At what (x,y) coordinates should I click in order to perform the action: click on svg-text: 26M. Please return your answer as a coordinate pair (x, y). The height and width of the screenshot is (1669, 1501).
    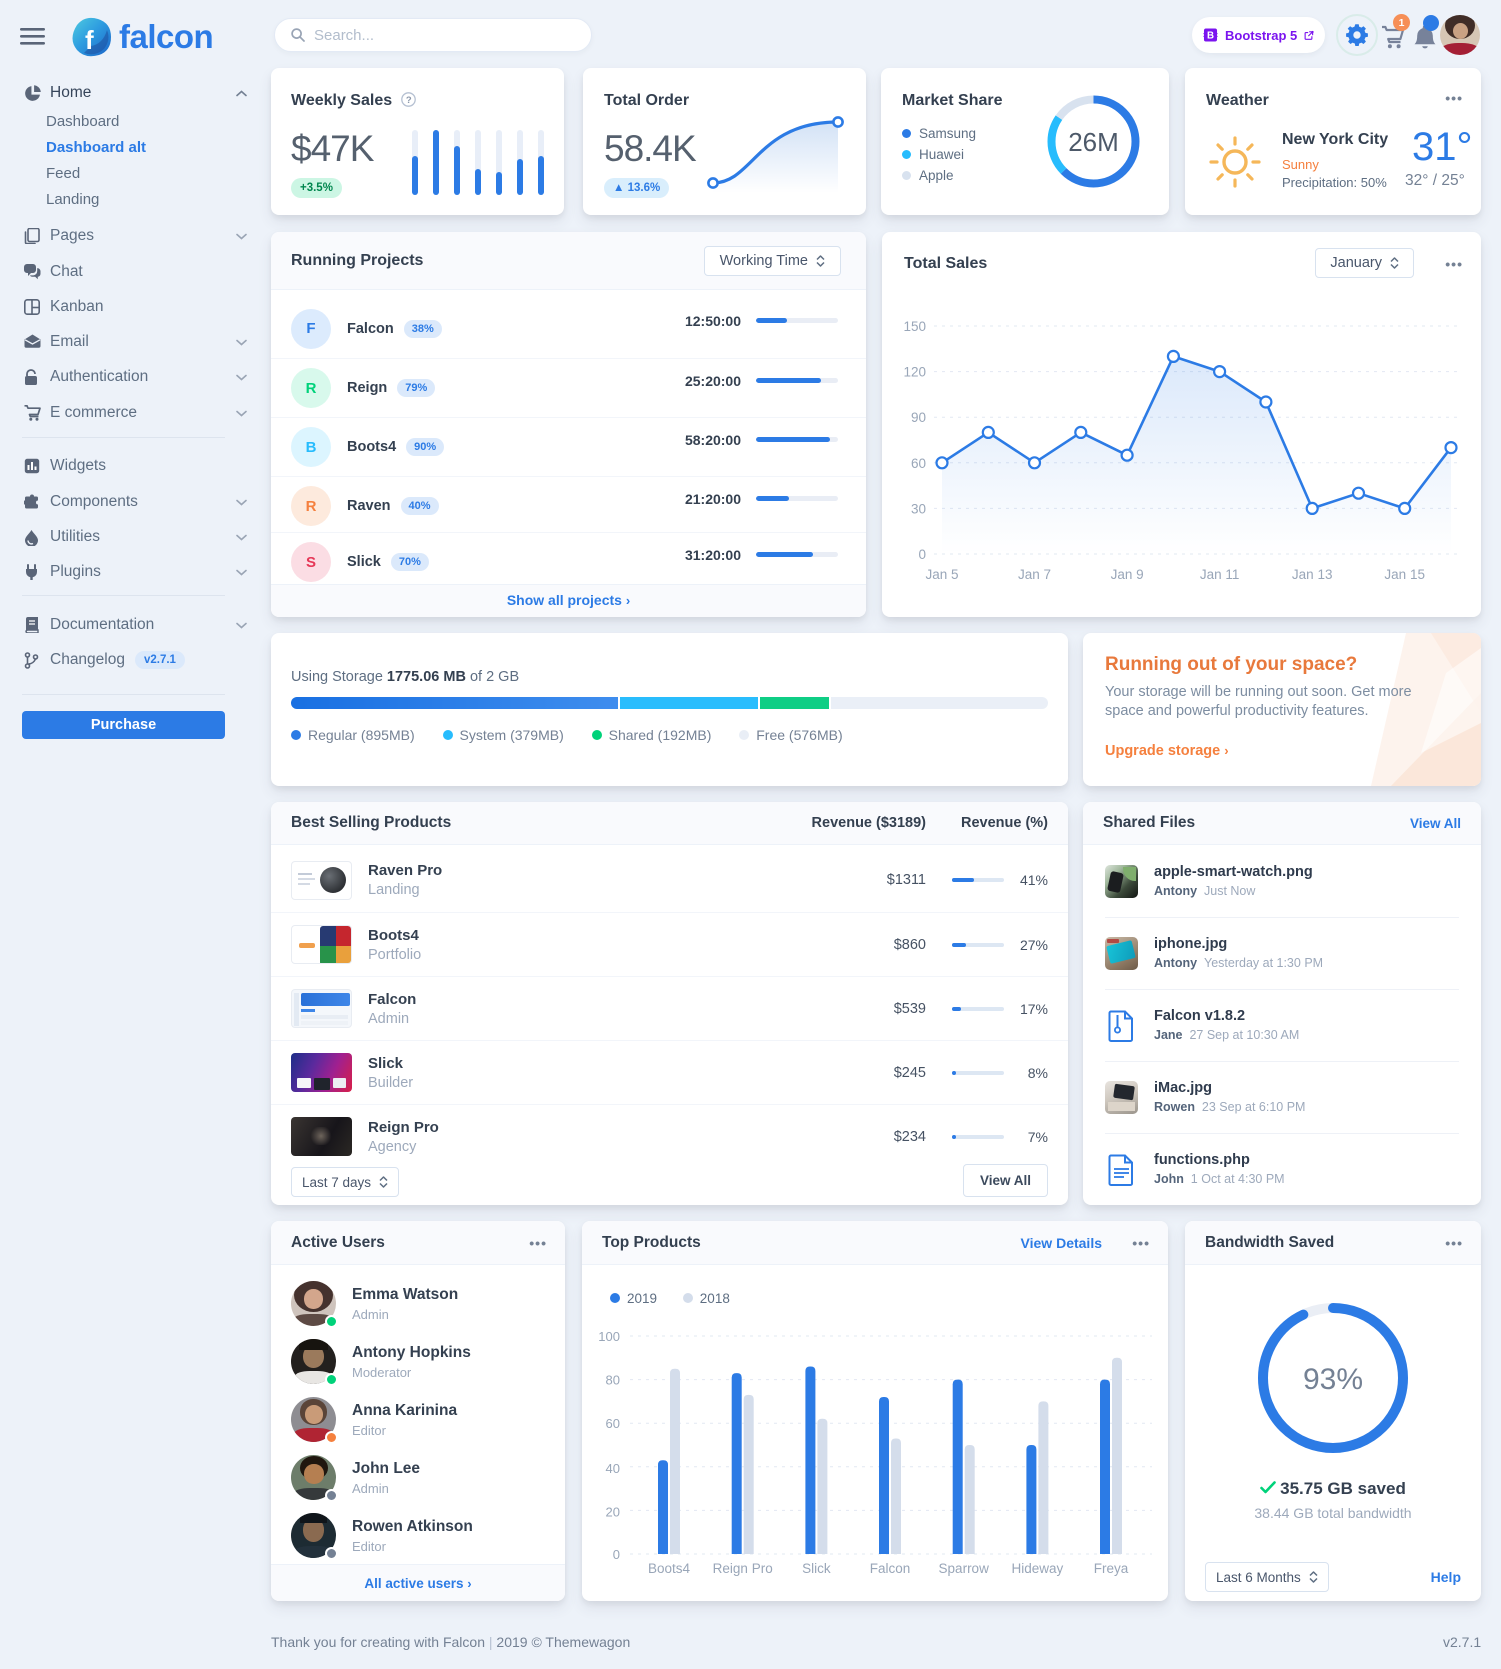
    Looking at the image, I should click on (1093, 142).